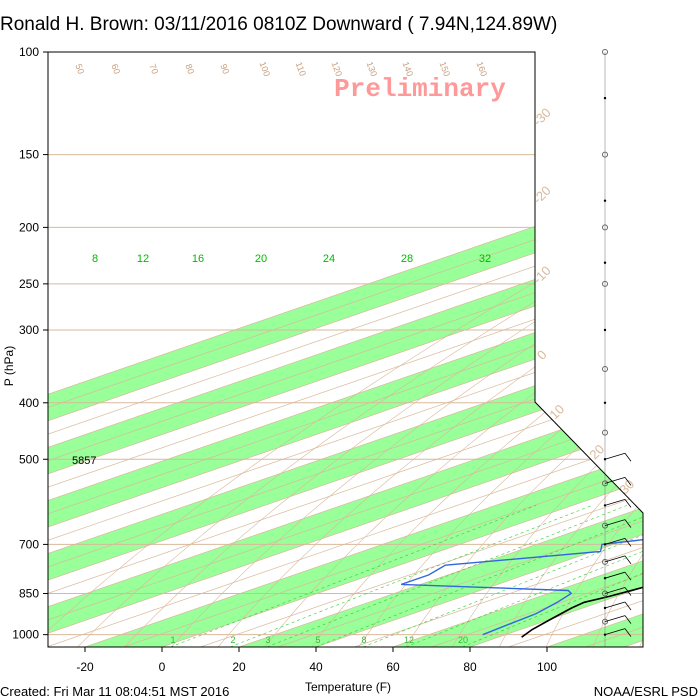 The image size is (700, 700). Describe the element at coordinates (29, 544) in the screenshot. I see `y-tick-label: 700` at that location.